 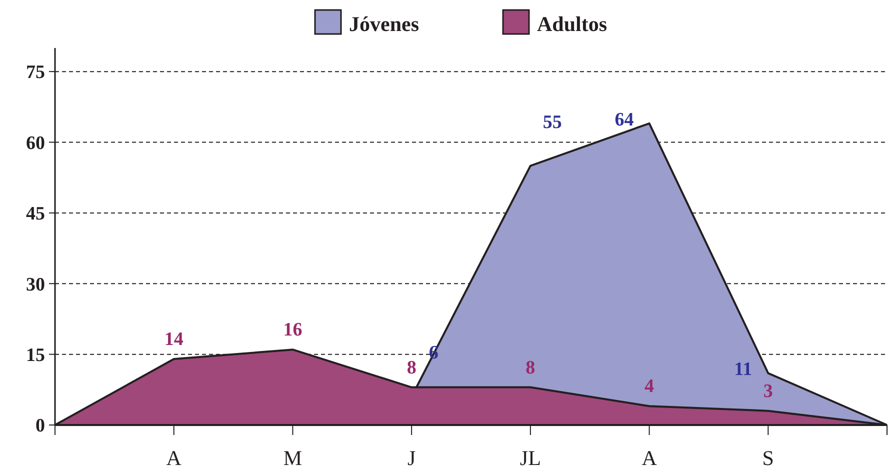 What do you see at coordinates (40, 426) in the screenshot?
I see `y-tick-label: 0` at bounding box center [40, 426].